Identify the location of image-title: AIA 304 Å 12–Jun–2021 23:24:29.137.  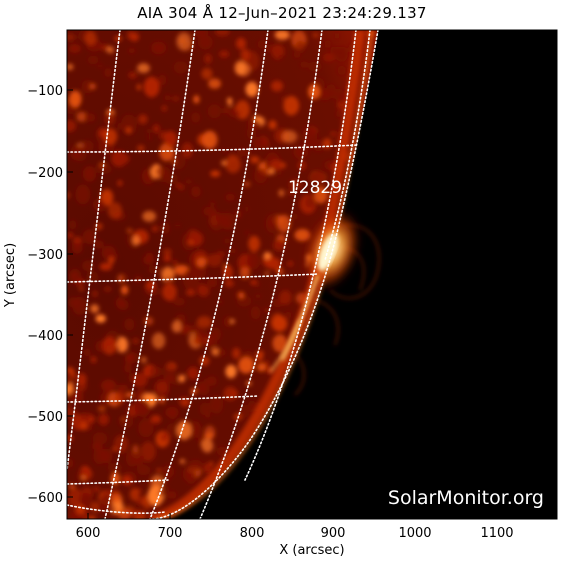
(282, 13).